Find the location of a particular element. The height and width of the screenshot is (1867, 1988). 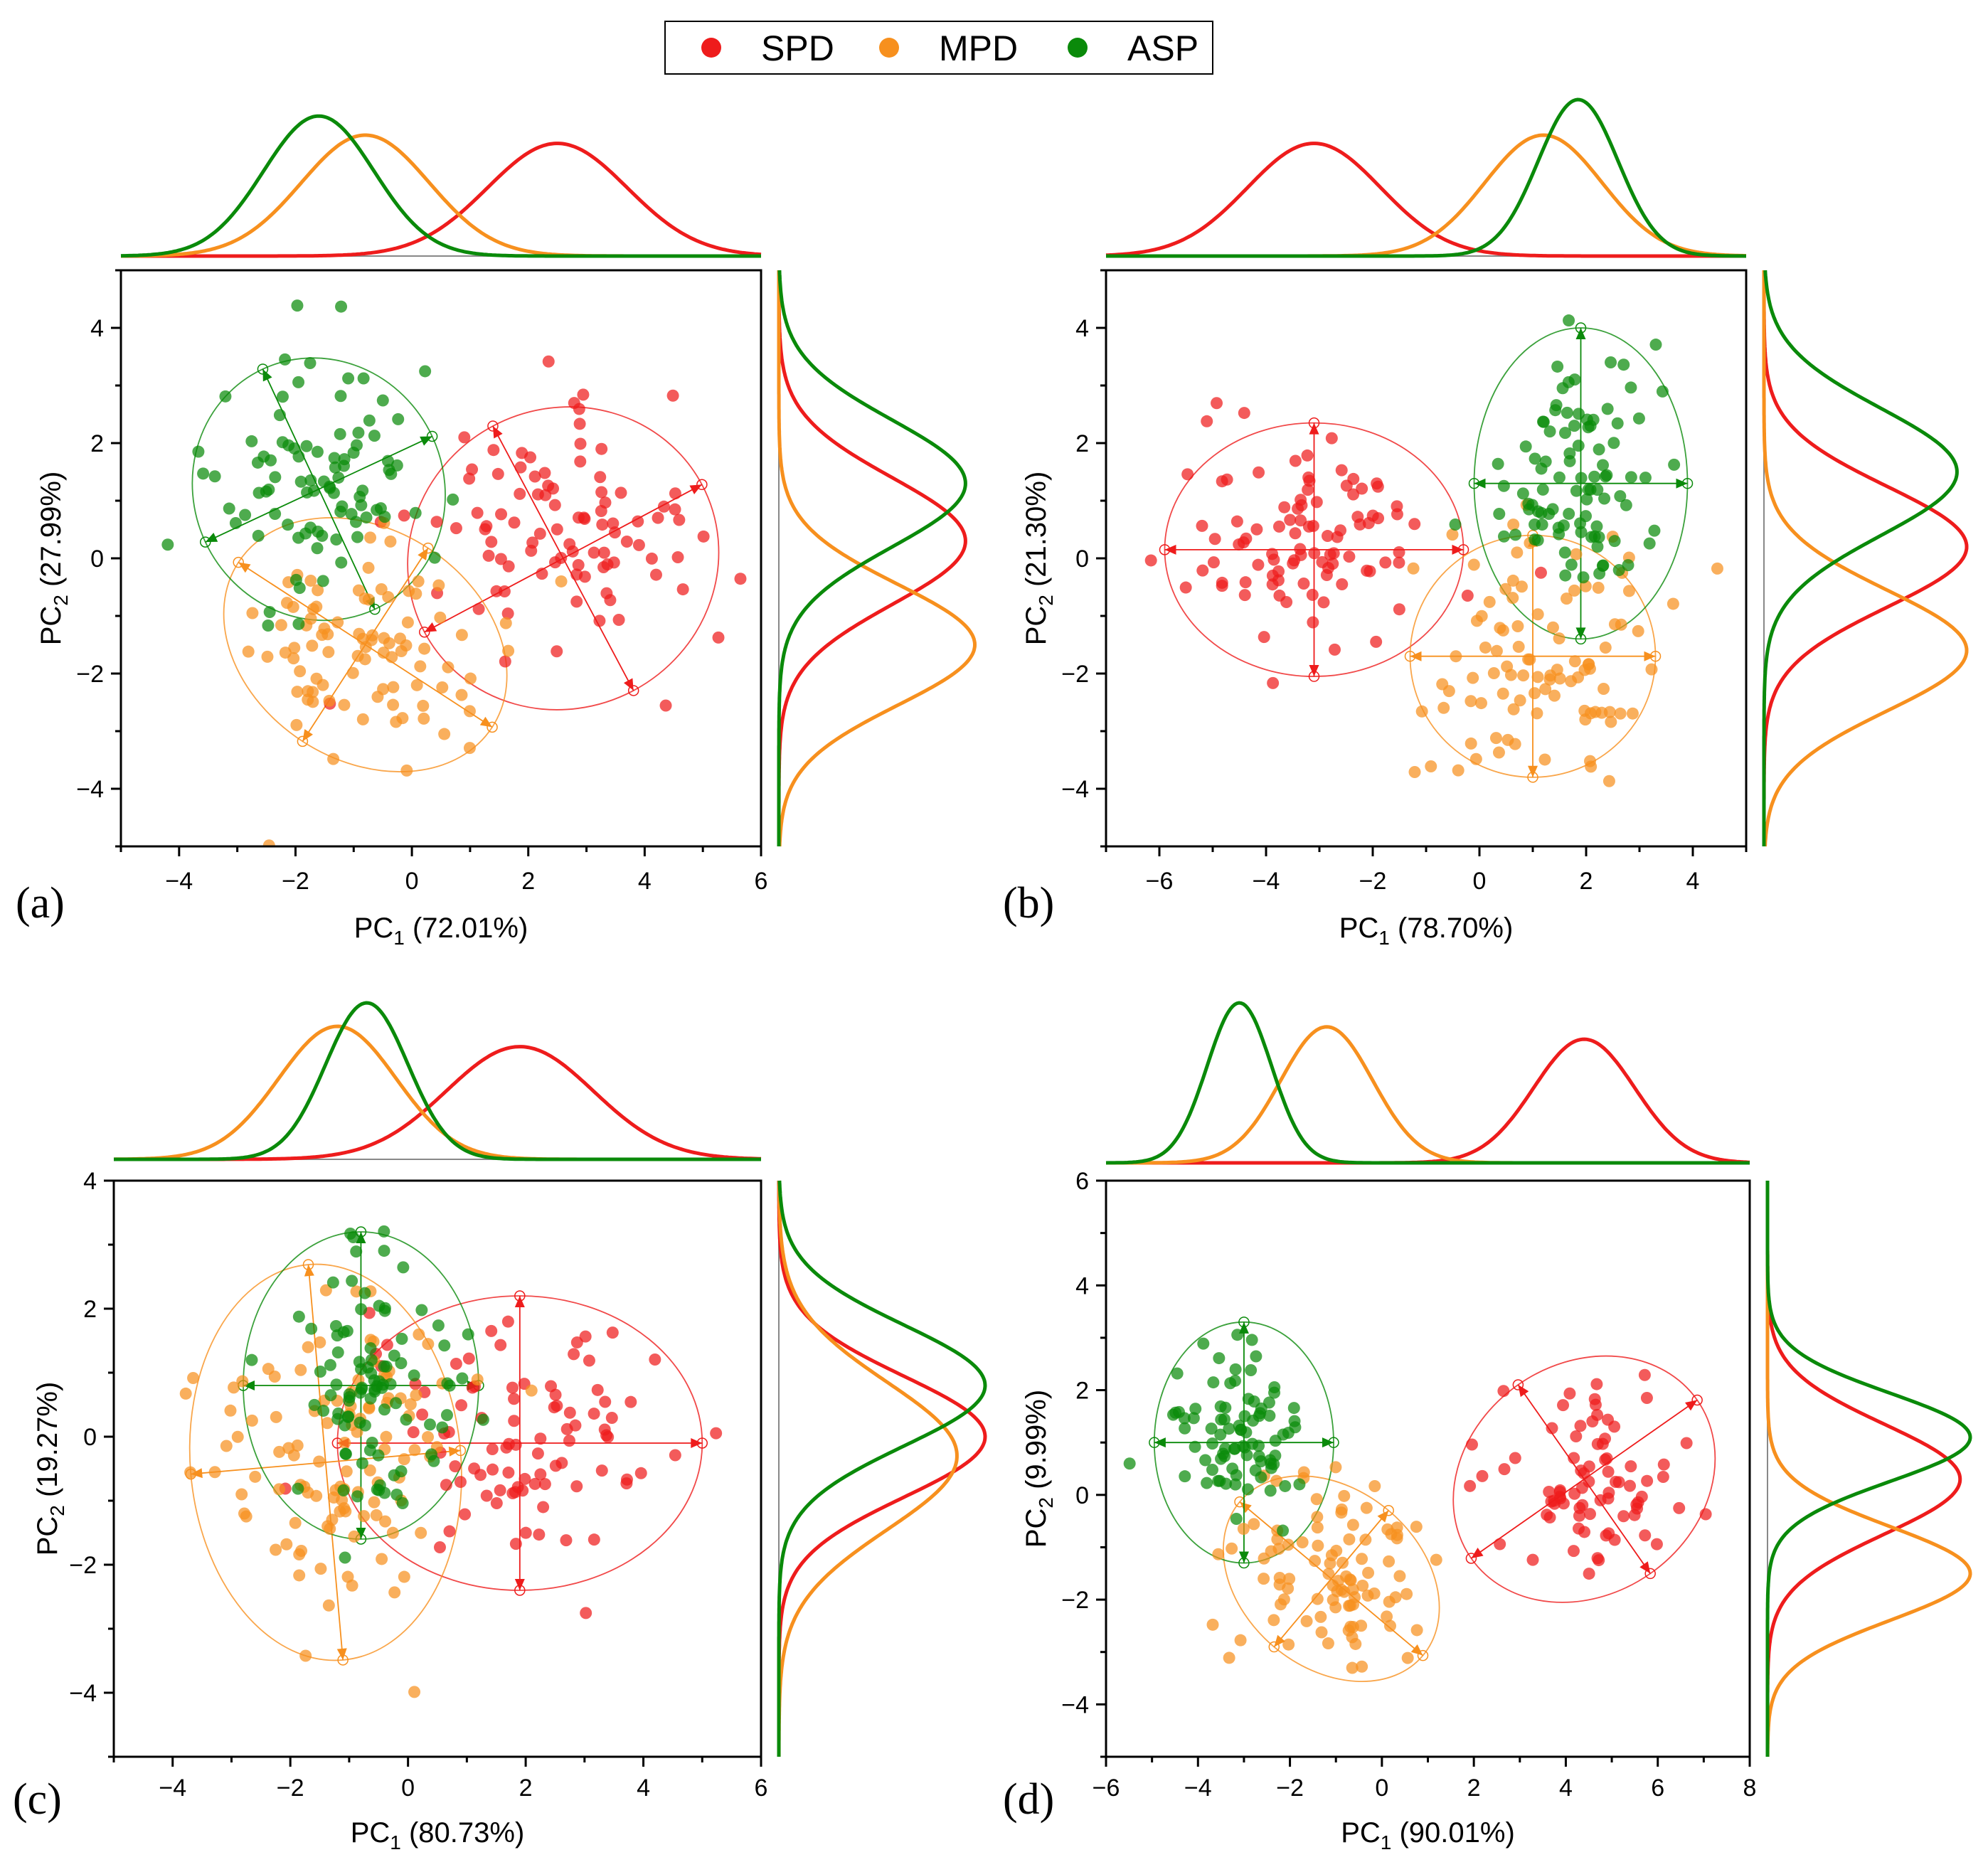

arrow-head-mpd is located at coordinates (486, 722).